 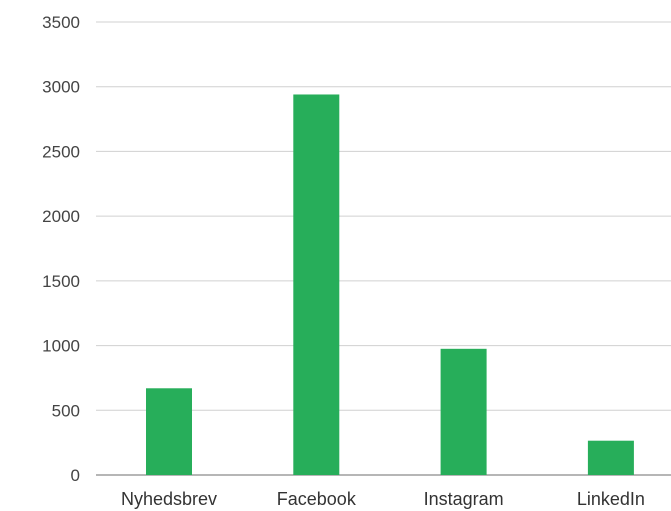 What do you see at coordinates (61, 151) in the screenshot?
I see `y-tick-label: 2500` at bounding box center [61, 151].